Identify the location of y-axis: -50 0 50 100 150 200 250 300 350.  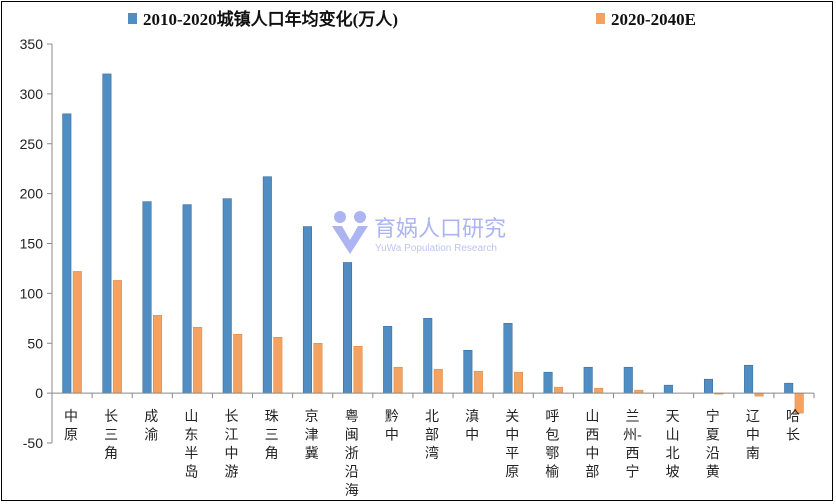
(36, 243).